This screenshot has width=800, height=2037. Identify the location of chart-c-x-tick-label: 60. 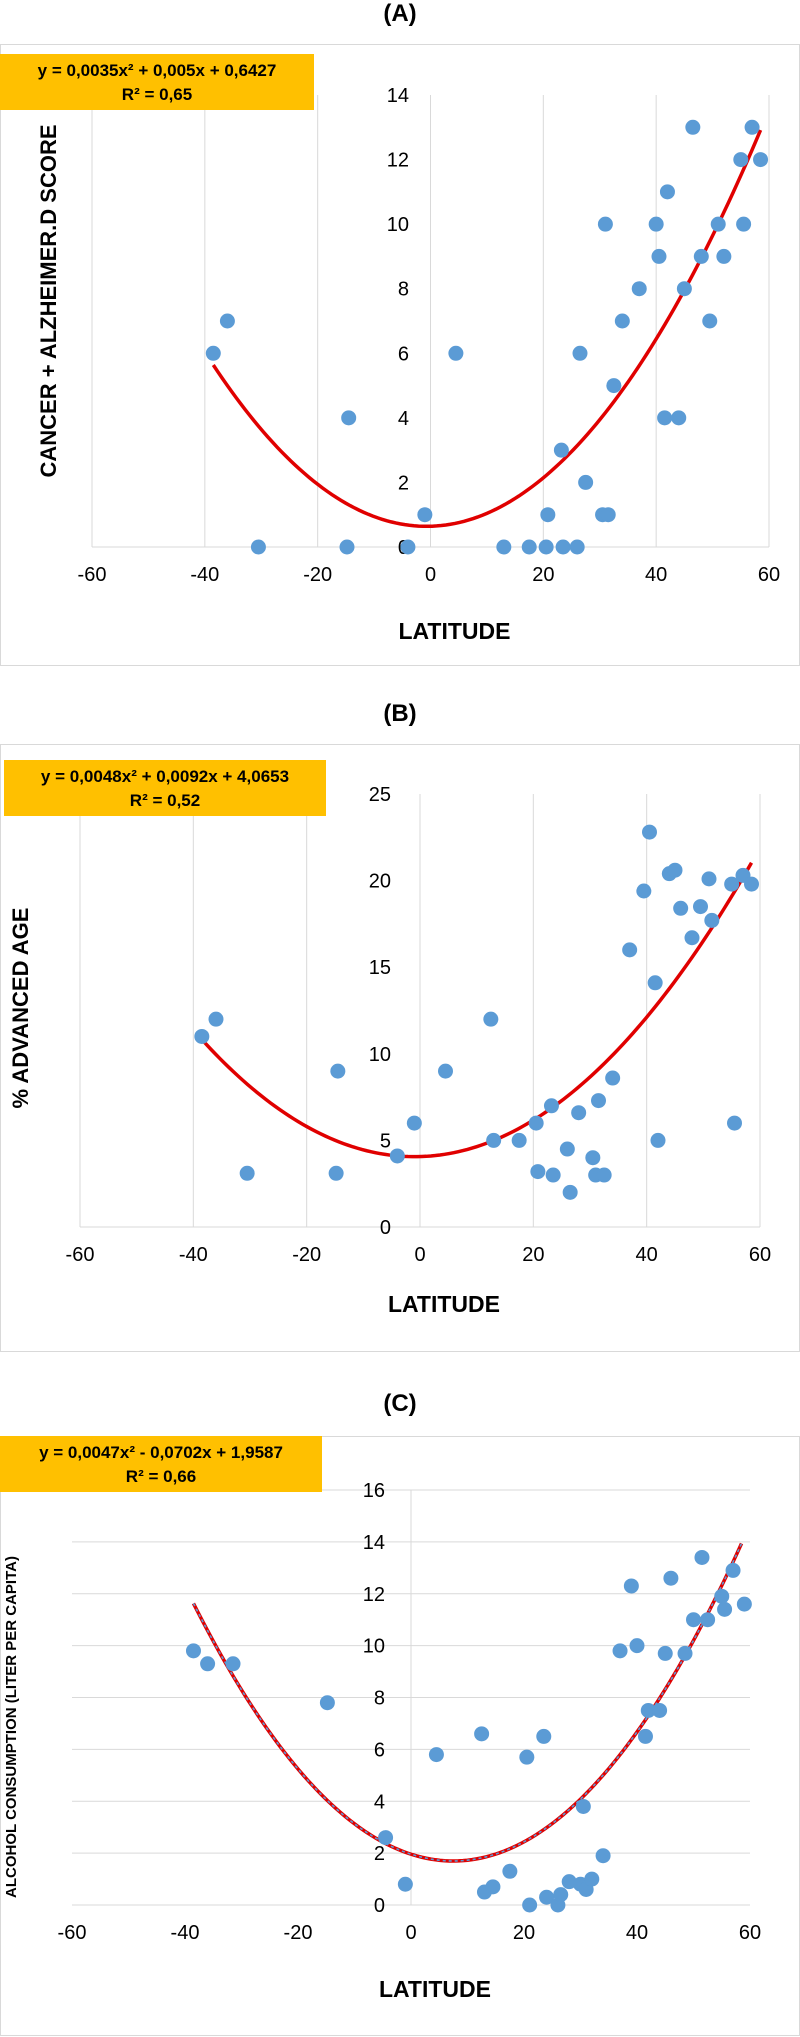
(750, 1933).